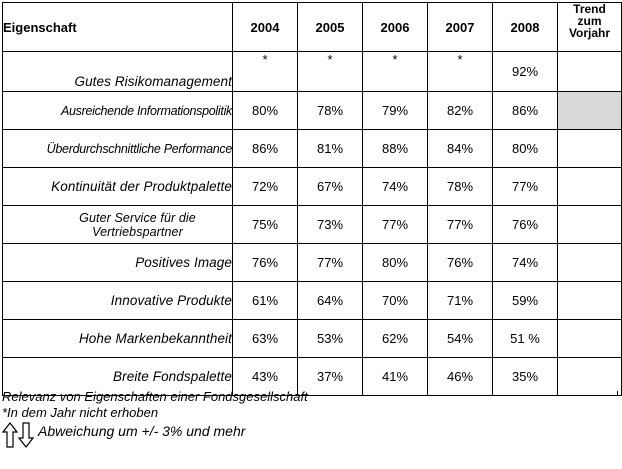  I want to click on table-cell: 81%, so click(330, 148).